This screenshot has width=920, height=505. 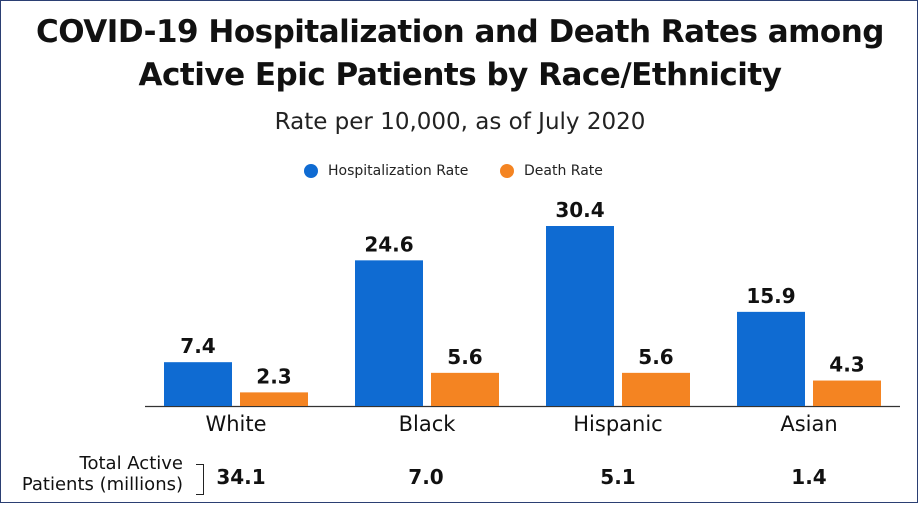 What do you see at coordinates (200, 479) in the screenshot?
I see `totals-bracket` at bounding box center [200, 479].